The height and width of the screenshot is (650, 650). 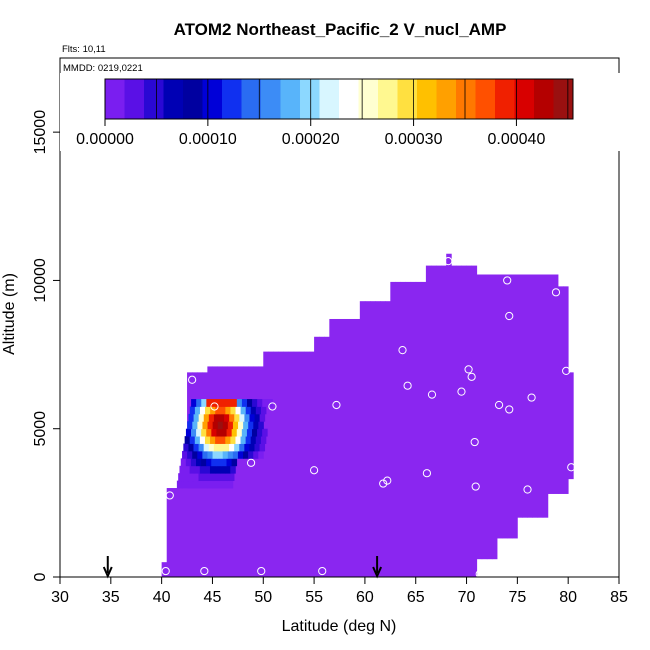 I want to click on y-axis: 0 5000 10000 15000, so click(x=46, y=345).